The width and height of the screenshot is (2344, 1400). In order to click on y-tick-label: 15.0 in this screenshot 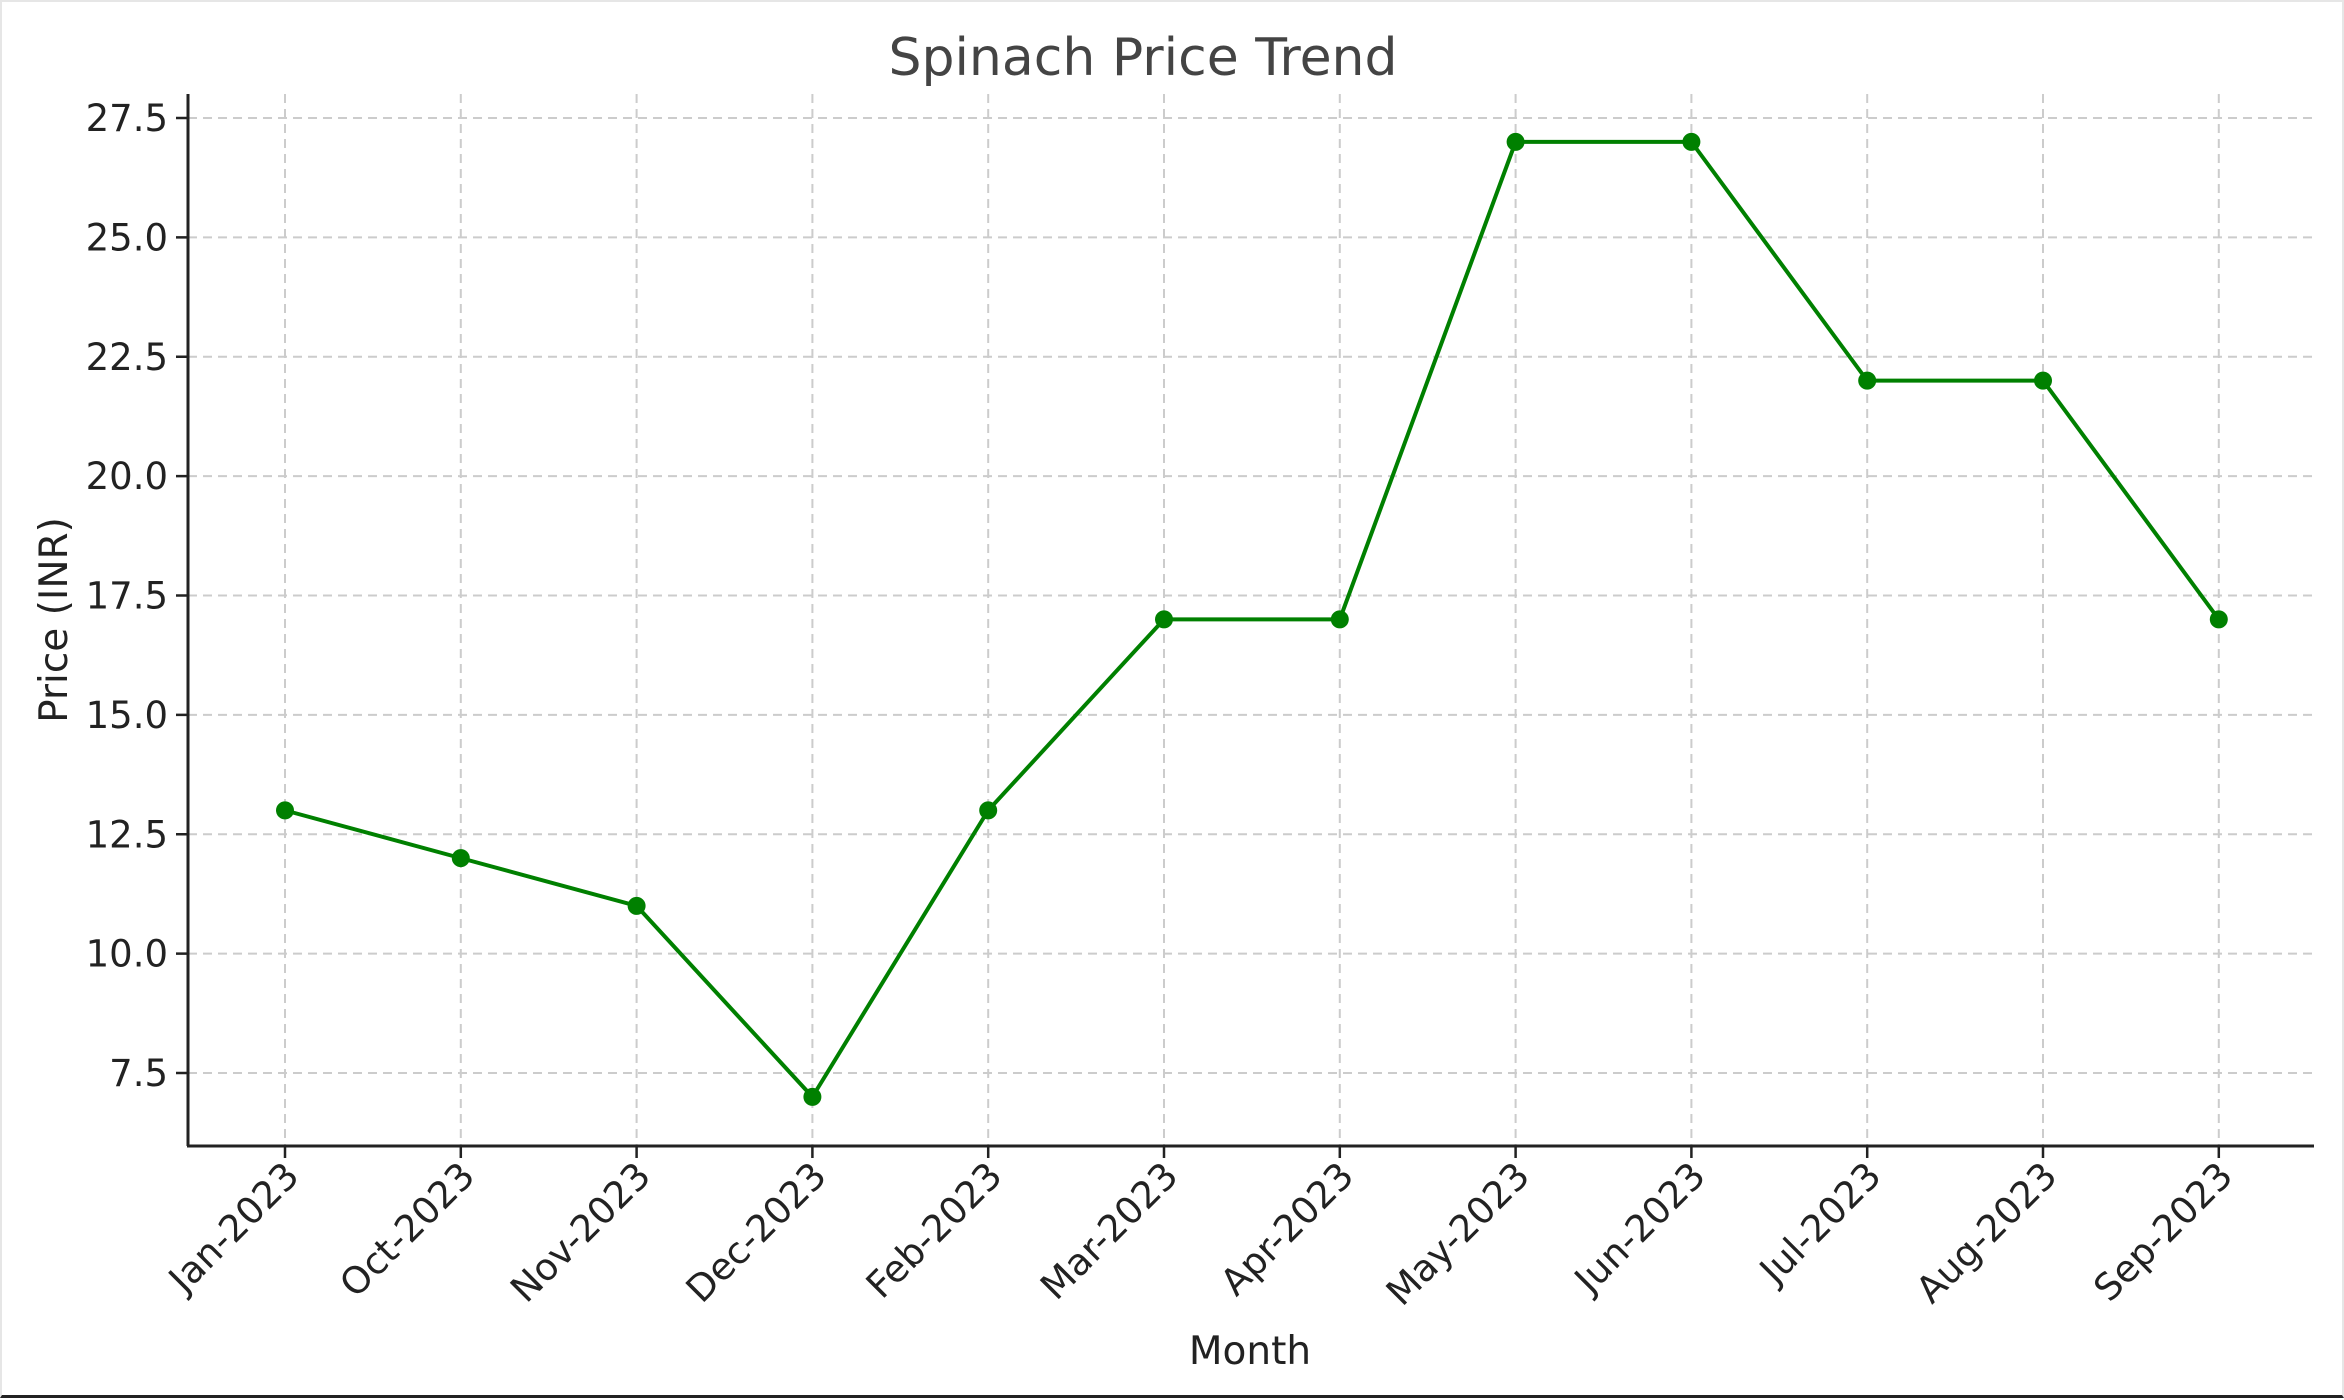, I will do `click(127, 715)`.